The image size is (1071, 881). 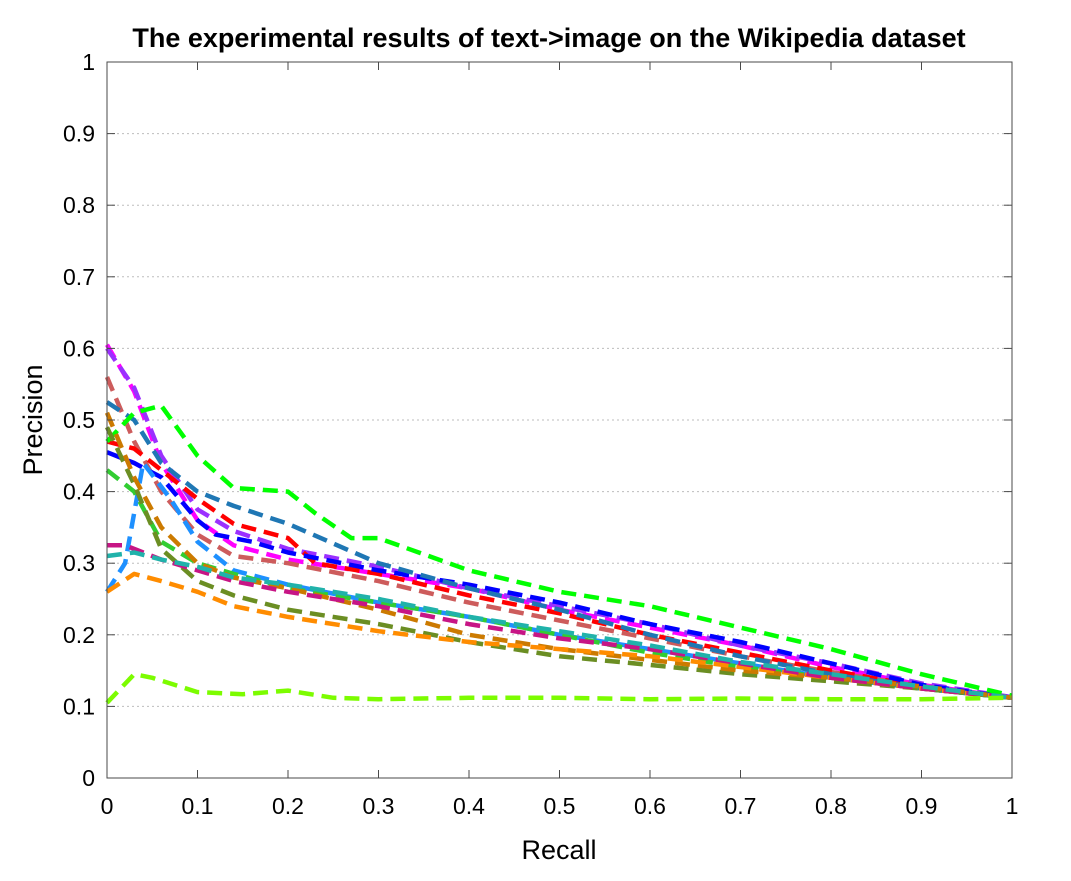 What do you see at coordinates (88, 62) in the screenshot?
I see `y-tick-label: 1` at bounding box center [88, 62].